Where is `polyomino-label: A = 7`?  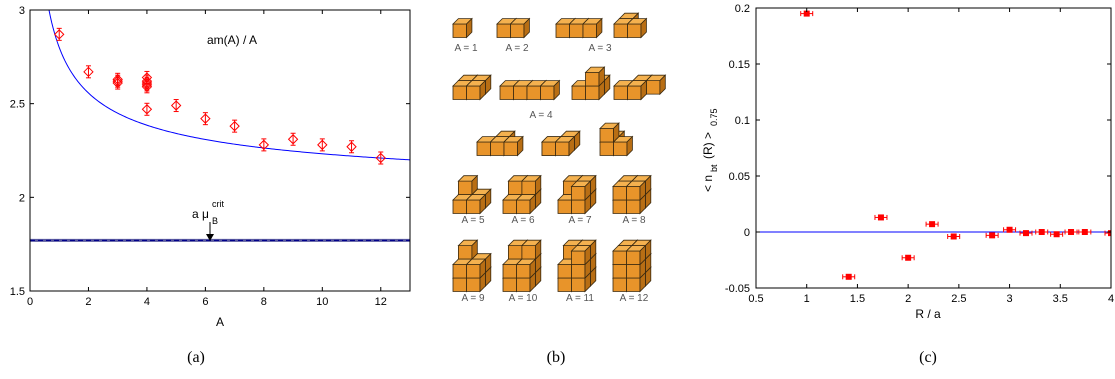
polyomino-label: A = 7 is located at coordinates (580, 220).